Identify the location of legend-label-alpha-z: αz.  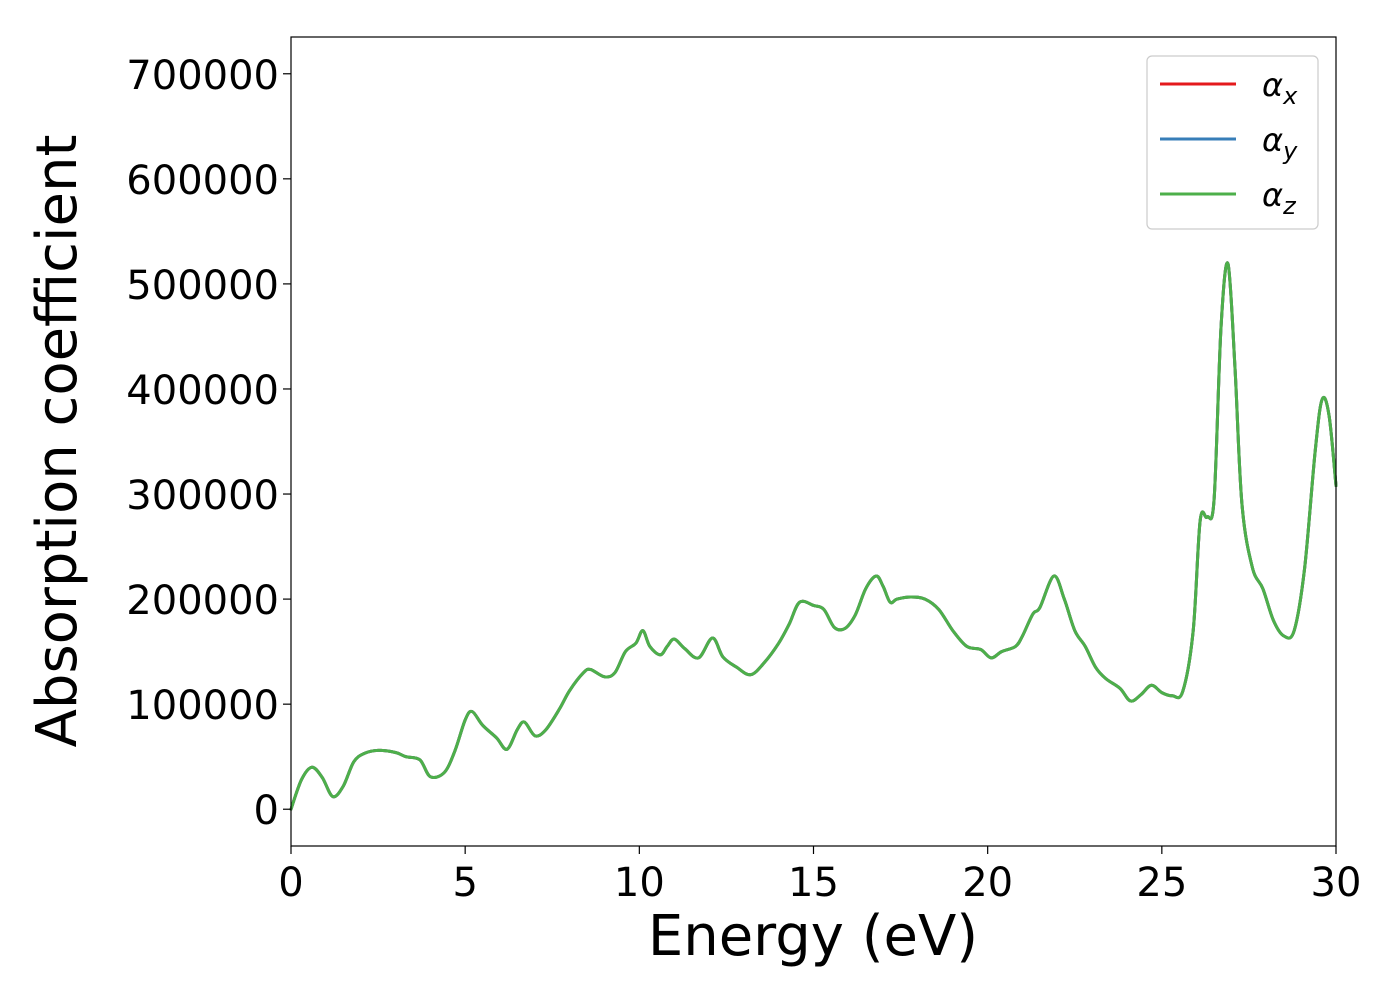
(1279, 198).